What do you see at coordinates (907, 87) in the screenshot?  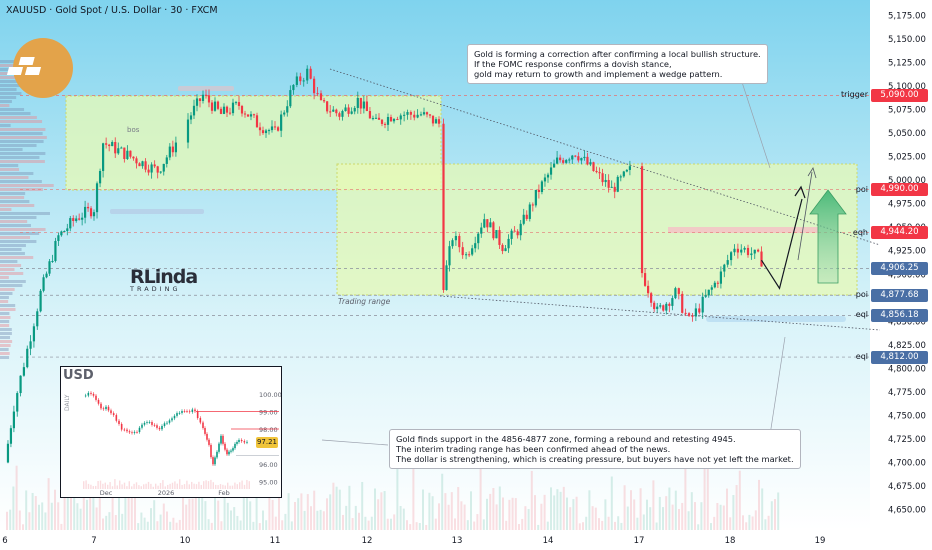 I see `price-tick-label: 5,100.00` at bounding box center [907, 87].